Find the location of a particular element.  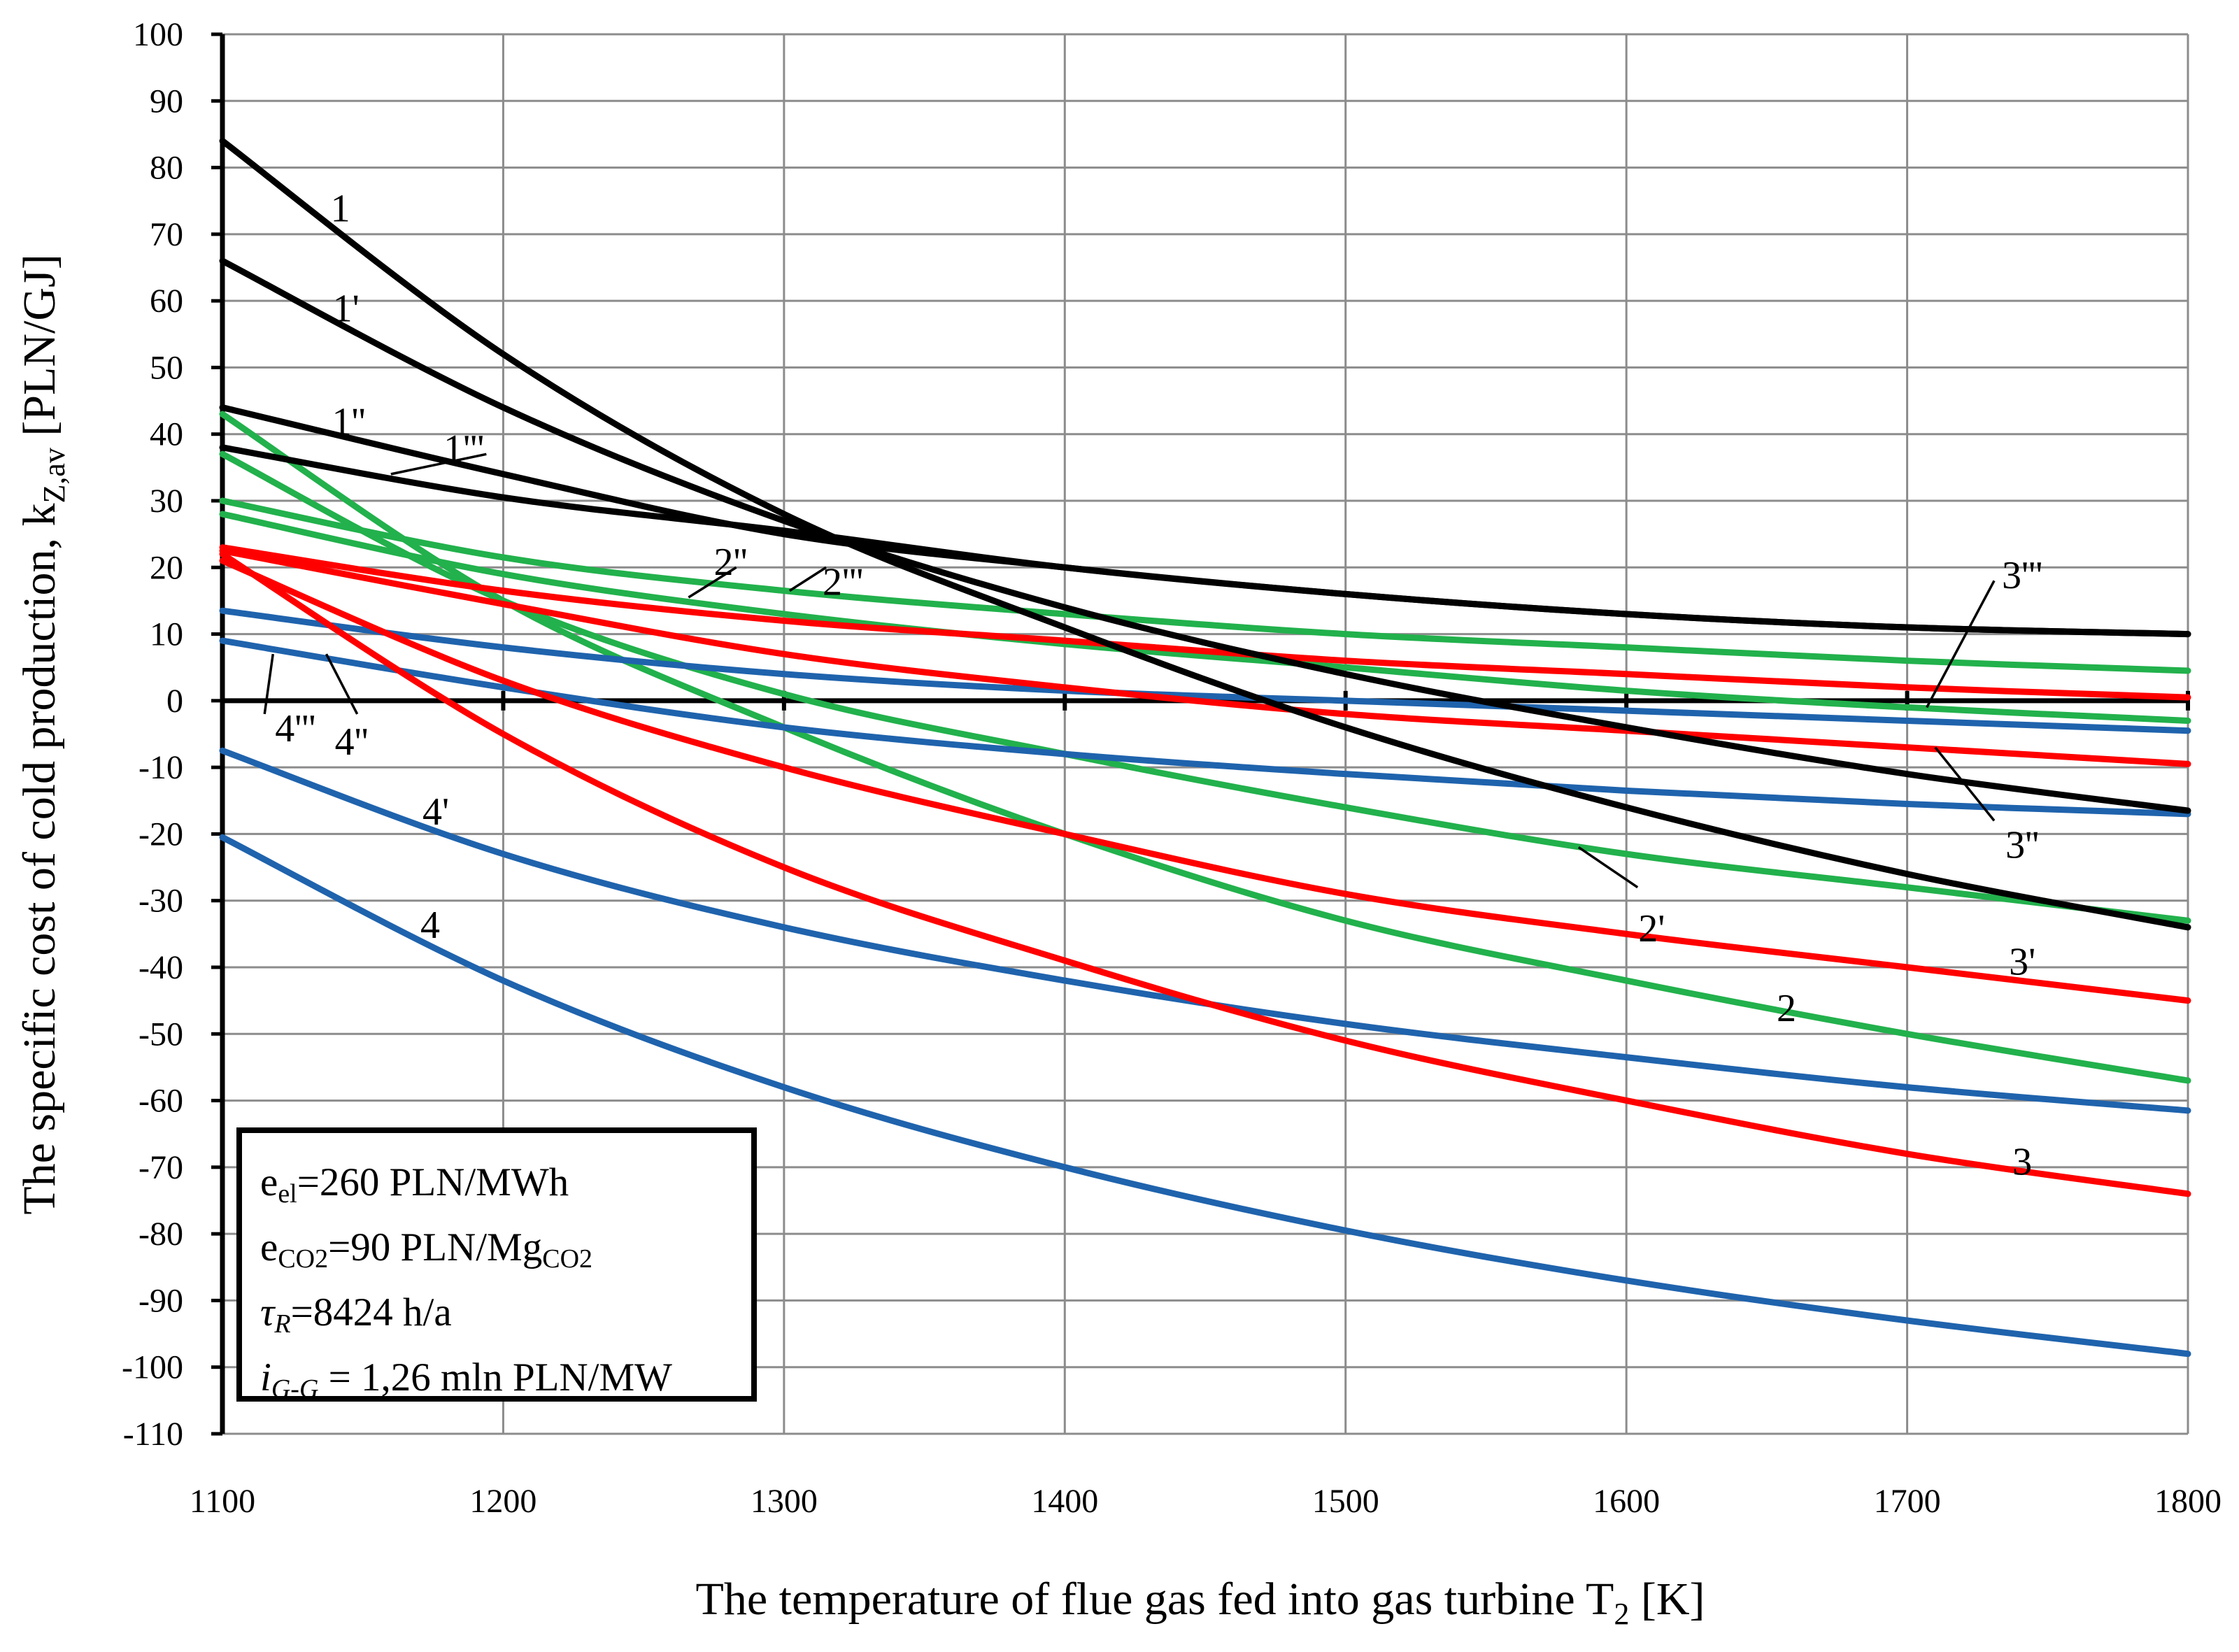

series-line-3ppp is located at coordinates (1205, 622).